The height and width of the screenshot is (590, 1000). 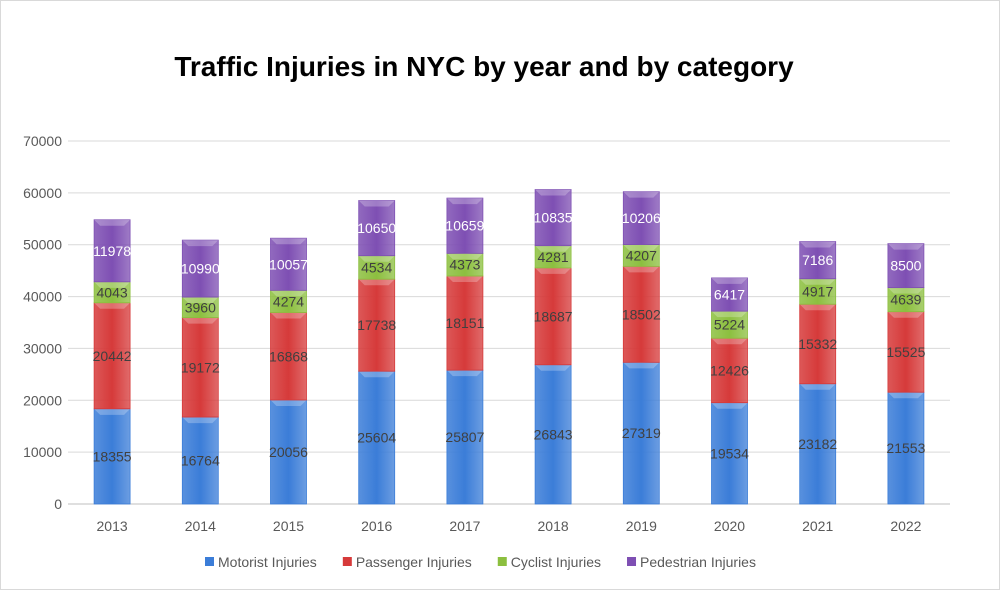 What do you see at coordinates (641, 526) in the screenshot?
I see `x-tick-label: 2019` at bounding box center [641, 526].